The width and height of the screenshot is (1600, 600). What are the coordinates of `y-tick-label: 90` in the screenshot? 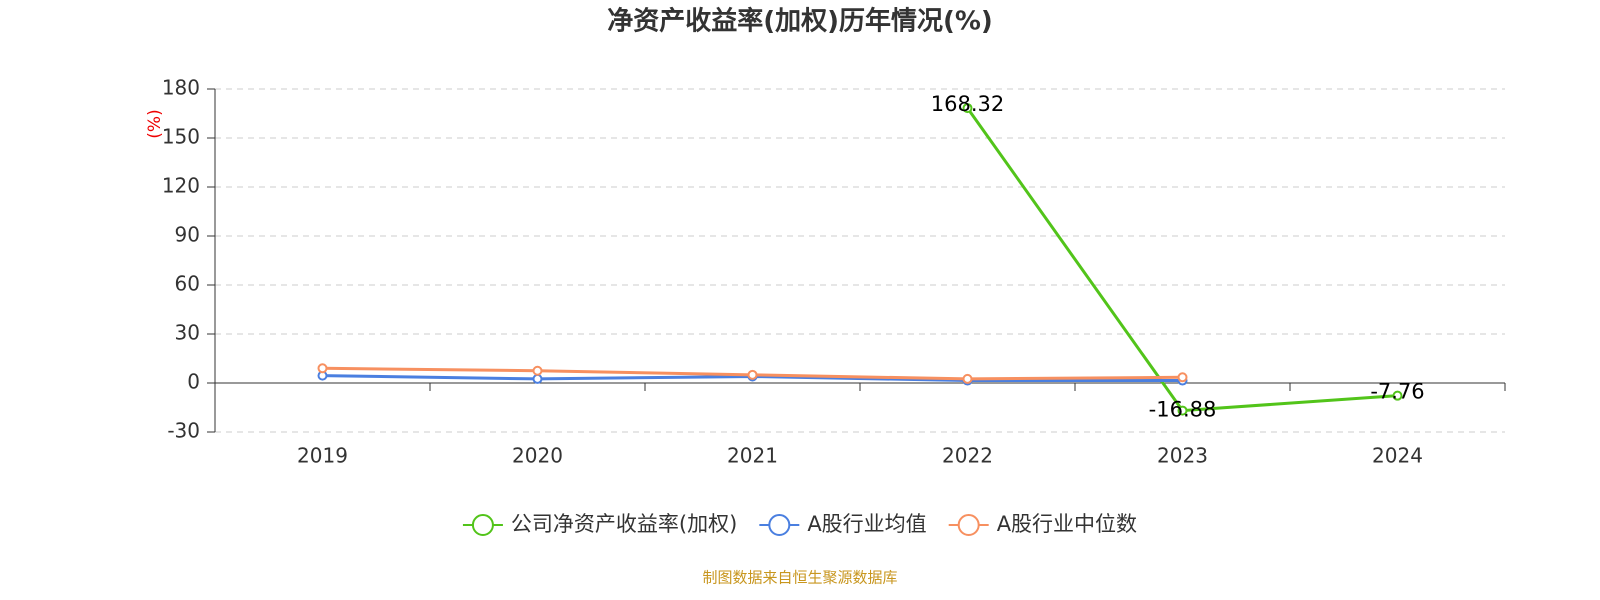 It's located at (187, 235).